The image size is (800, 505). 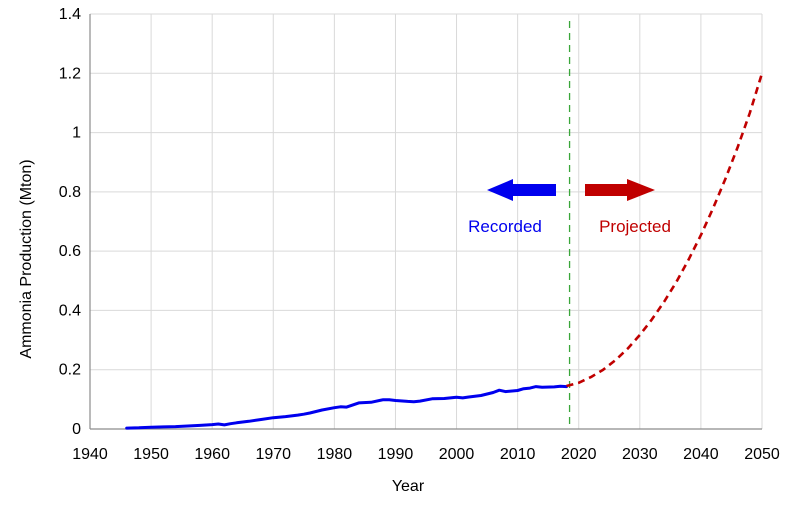 I want to click on x-tick-label: 2010, so click(x=518, y=454).